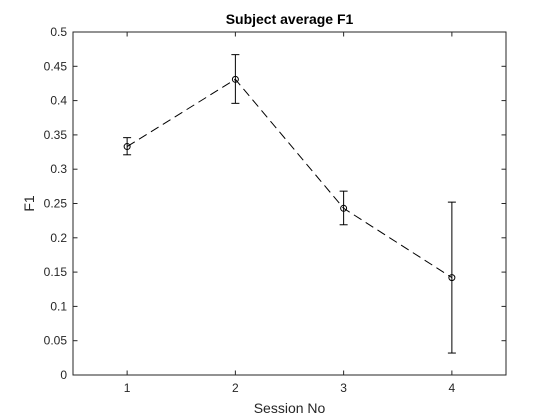  Describe the element at coordinates (235, 388) in the screenshot. I see `x-tick-label: 2` at that location.